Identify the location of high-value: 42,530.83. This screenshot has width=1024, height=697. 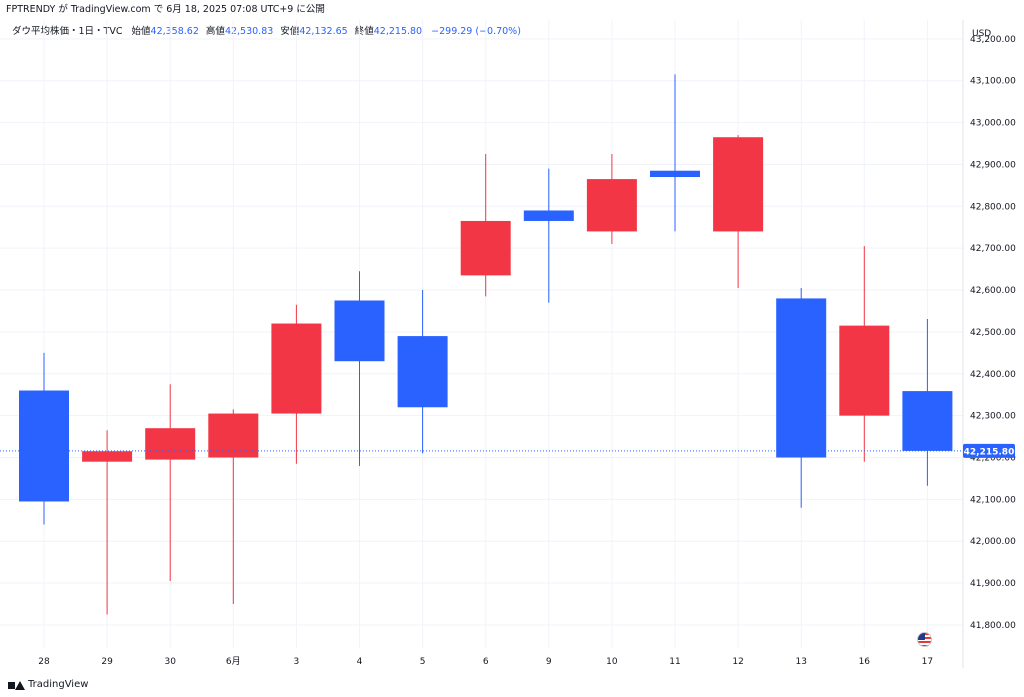
(249, 31).